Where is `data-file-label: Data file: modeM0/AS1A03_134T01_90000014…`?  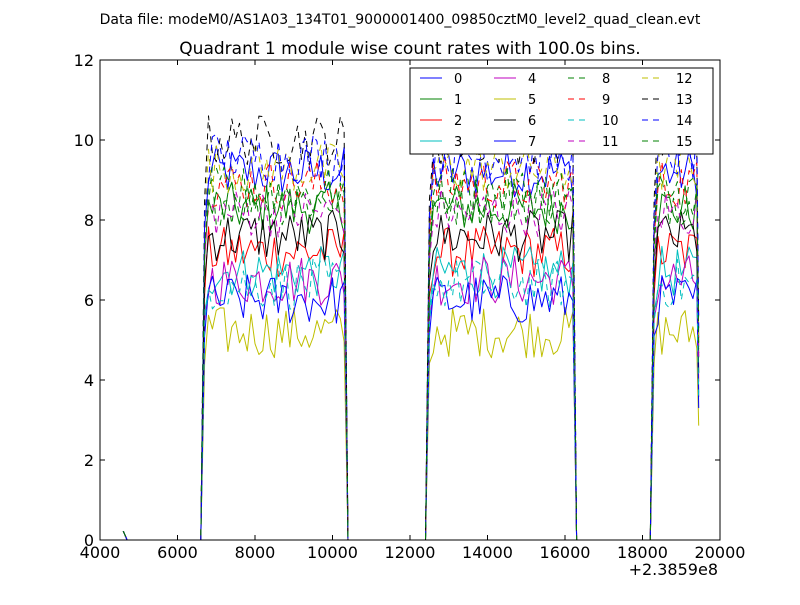 data-file-label: Data file: modeM0/AS1A03_134T01_90000014… is located at coordinates (400, 20).